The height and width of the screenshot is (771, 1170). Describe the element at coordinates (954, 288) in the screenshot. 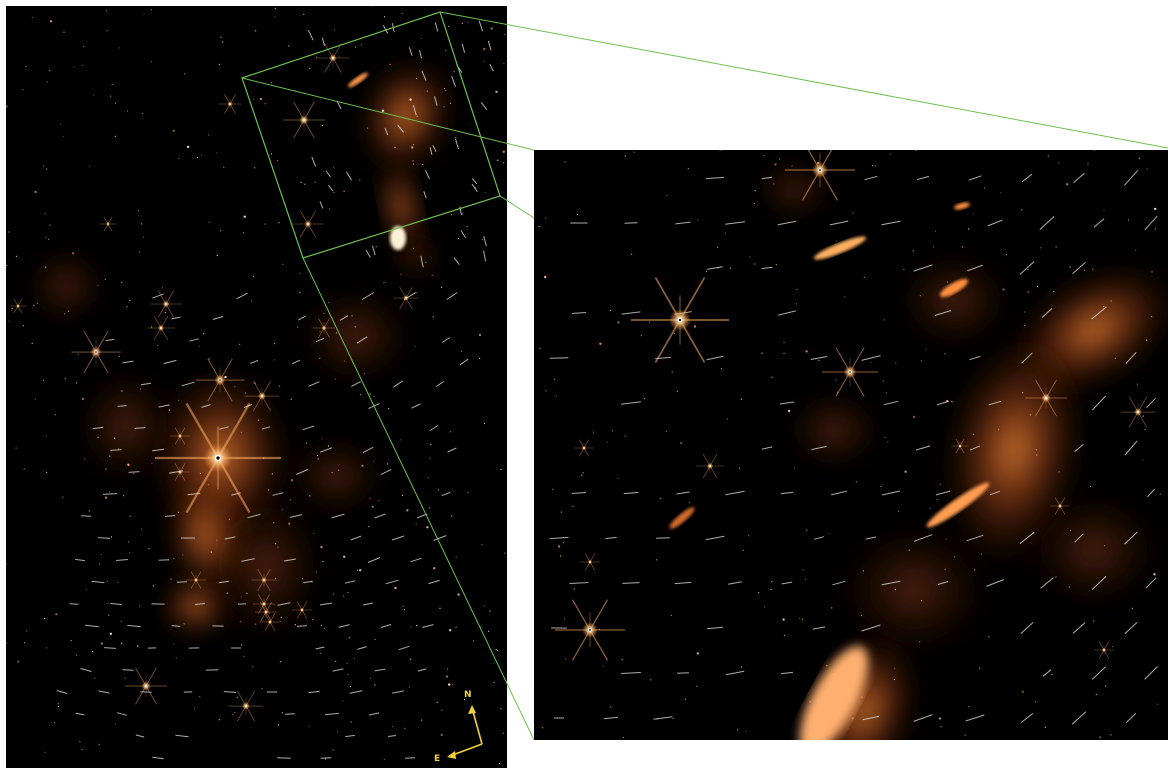

I see `knot-feature` at that location.